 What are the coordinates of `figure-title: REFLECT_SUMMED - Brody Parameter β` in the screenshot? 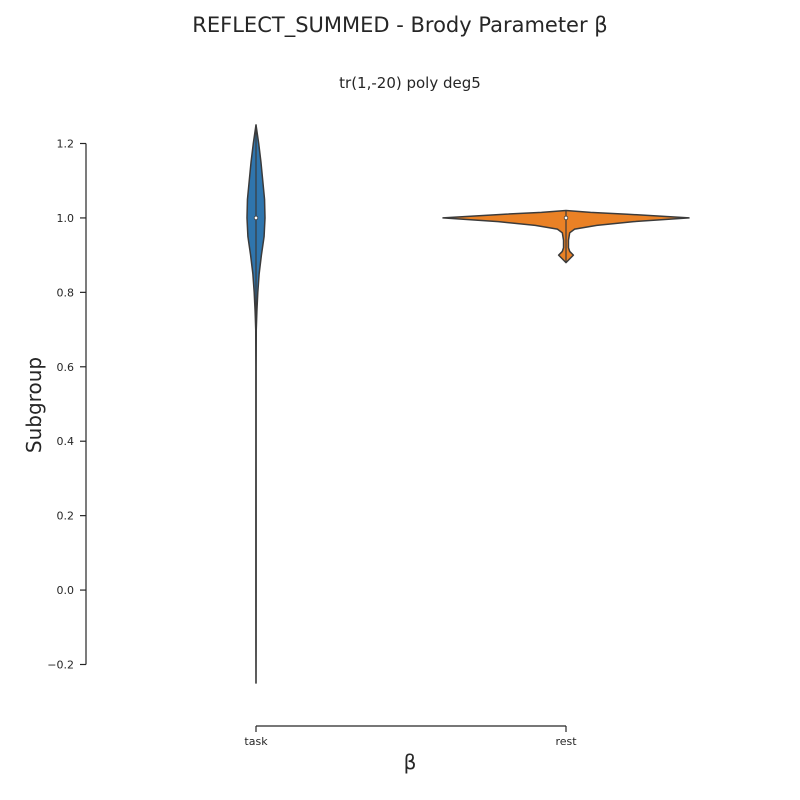 It's located at (399, 25).